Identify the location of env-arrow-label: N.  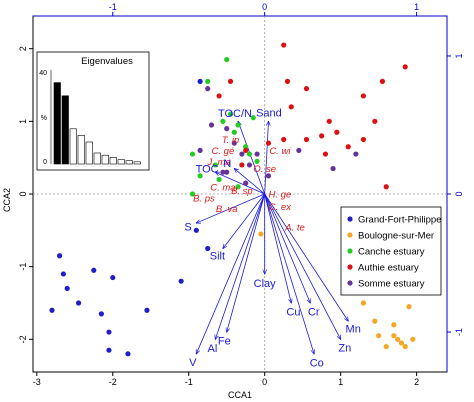
(227, 164).